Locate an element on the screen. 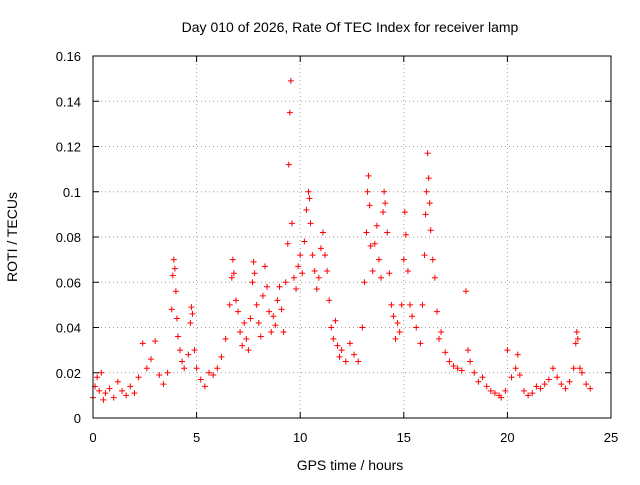 This screenshot has height=485, width=640. x-tick-label: 10 is located at coordinates (300, 437).